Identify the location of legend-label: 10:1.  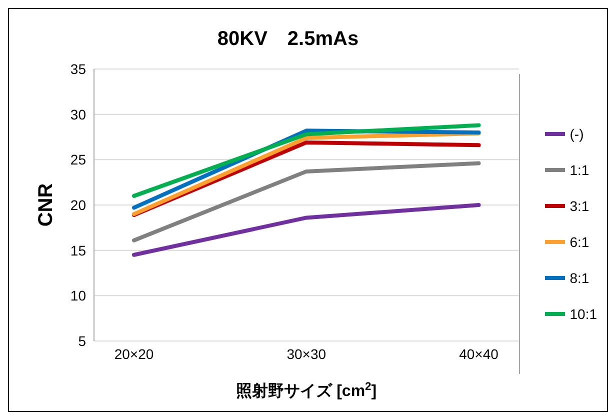
(583, 314).